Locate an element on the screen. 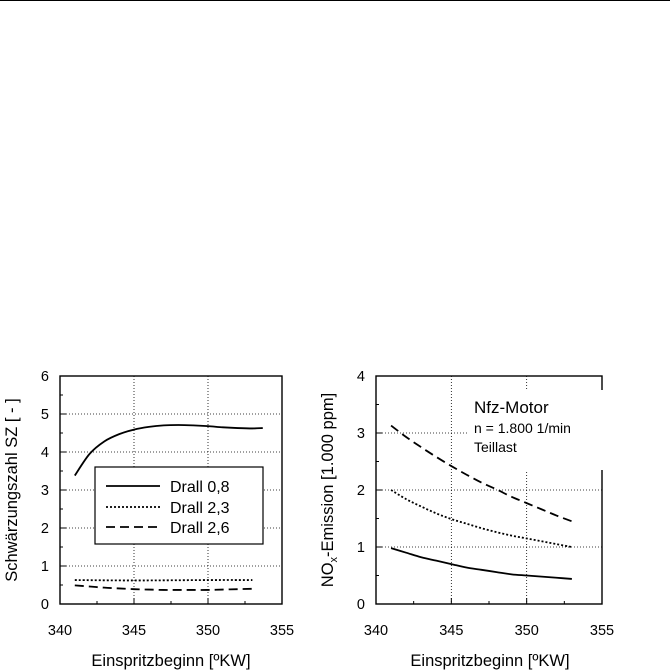 The image size is (670, 671). y-tick-label: 6 is located at coordinates (45, 377).